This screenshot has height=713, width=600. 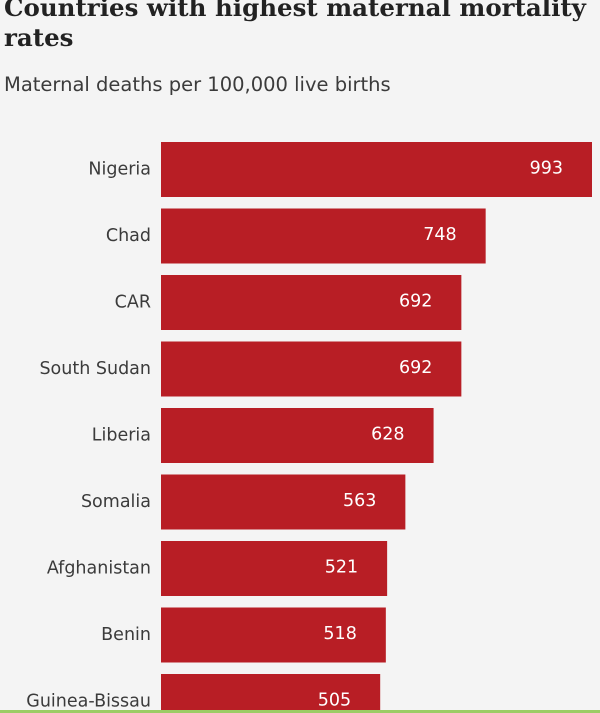 I want to click on value-label: 748, so click(x=439, y=235).